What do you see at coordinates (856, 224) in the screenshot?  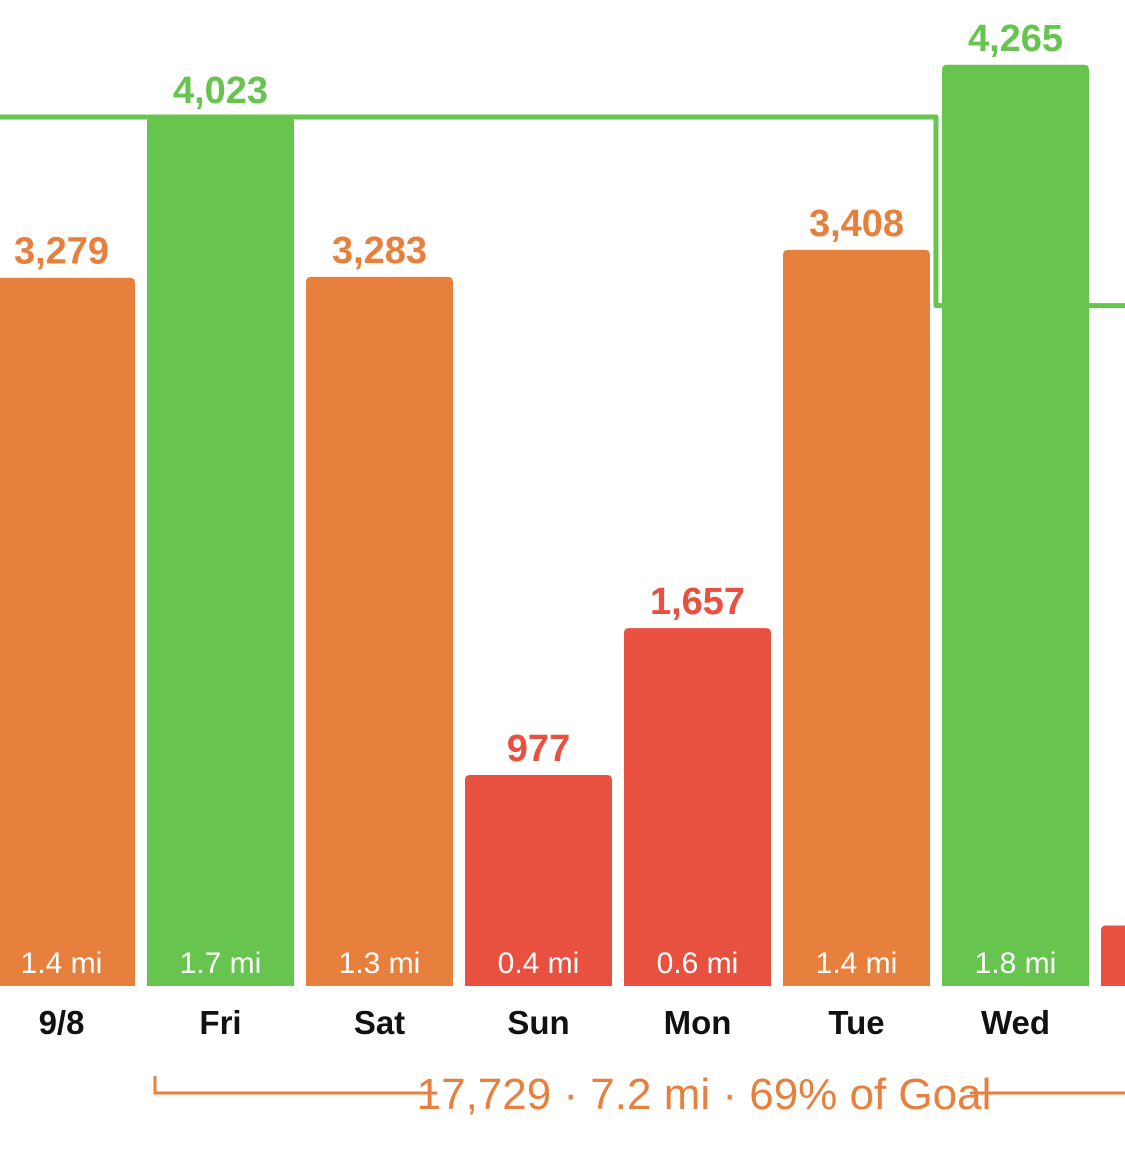 I see `bar-value-label-tue: 3,408` at bounding box center [856, 224].